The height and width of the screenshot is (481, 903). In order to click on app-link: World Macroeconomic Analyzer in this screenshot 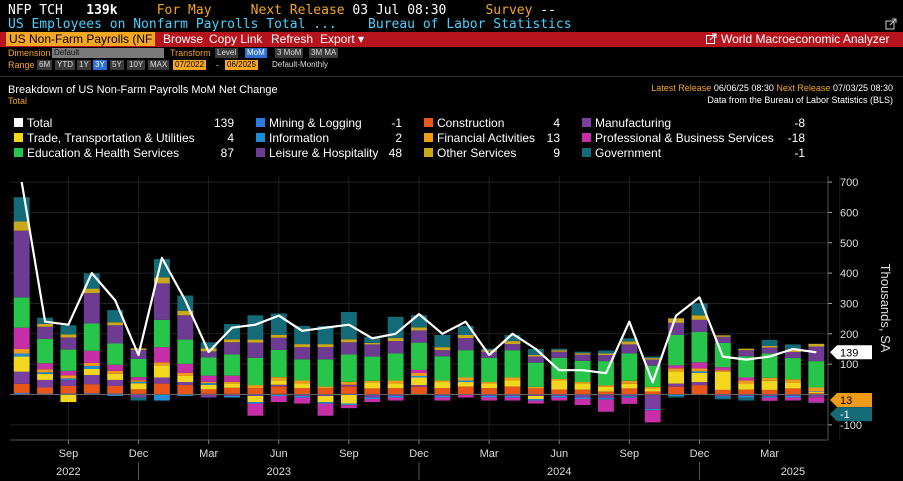, I will do `click(798, 39)`.